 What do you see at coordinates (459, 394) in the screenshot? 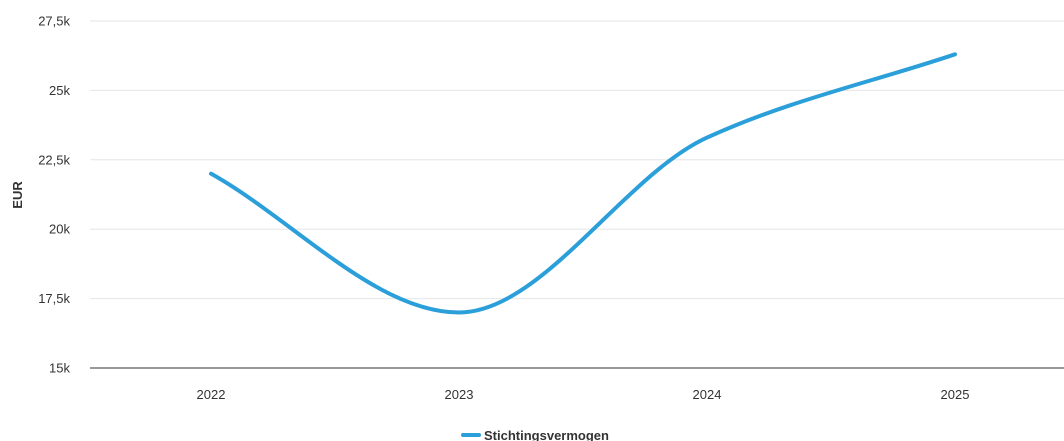
I see `x-tick-label: 2023` at bounding box center [459, 394].